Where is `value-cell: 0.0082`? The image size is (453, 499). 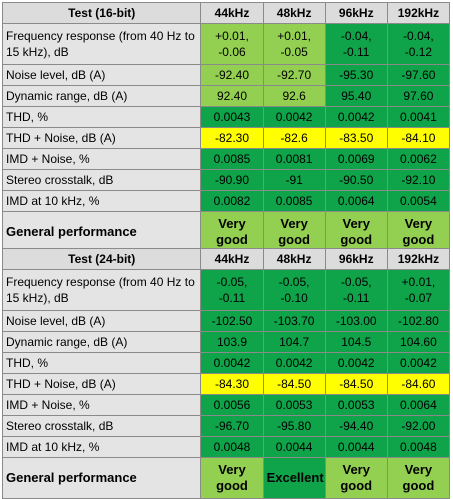
value-cell: 0.0082 is located at coordinates (232, 201).